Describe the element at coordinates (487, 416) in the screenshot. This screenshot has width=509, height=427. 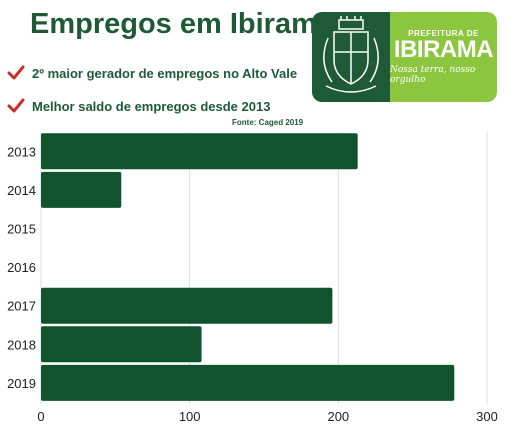
I see `x-tick-label: 300` at that location.